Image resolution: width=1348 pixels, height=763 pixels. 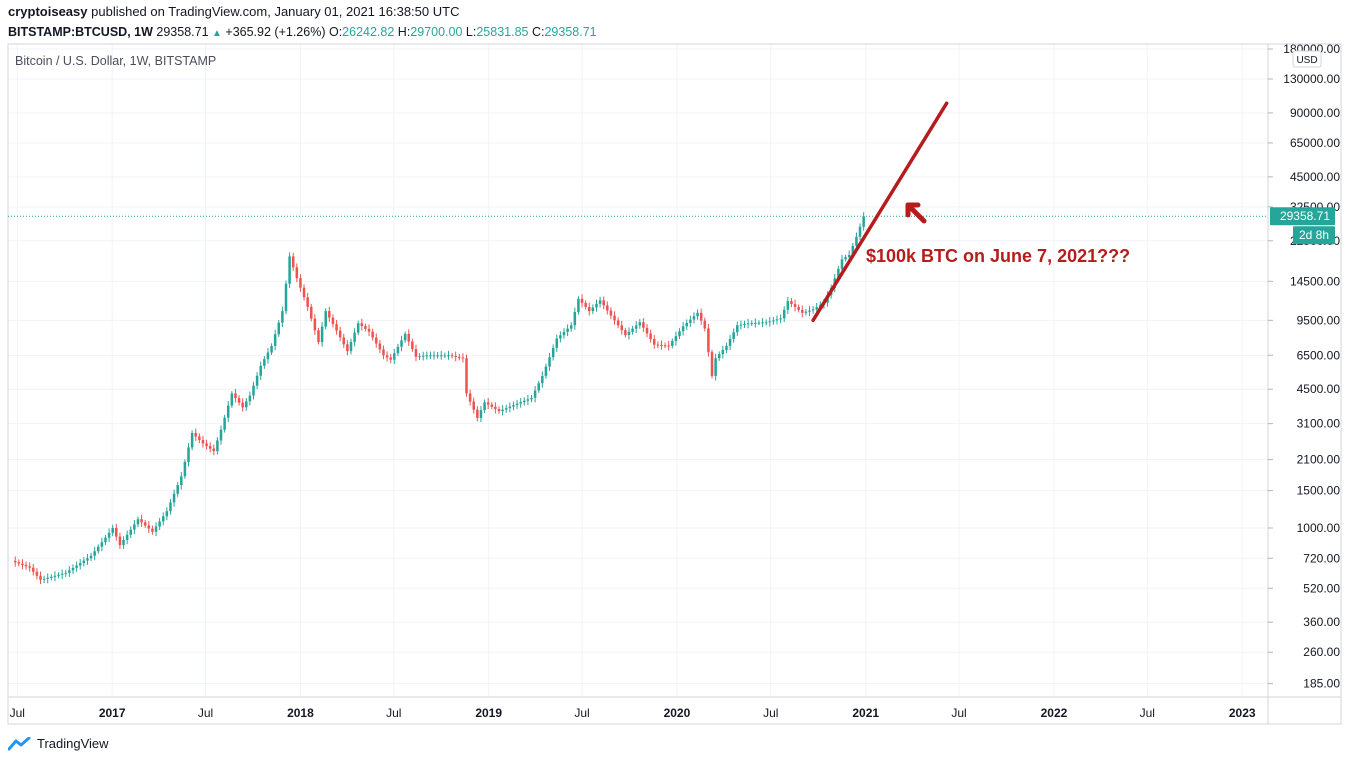 What do you see at coordinates (1321, 652) in the screenshot?
I see `price-tick-label: 260.00` at bounding box center [1321, 652].